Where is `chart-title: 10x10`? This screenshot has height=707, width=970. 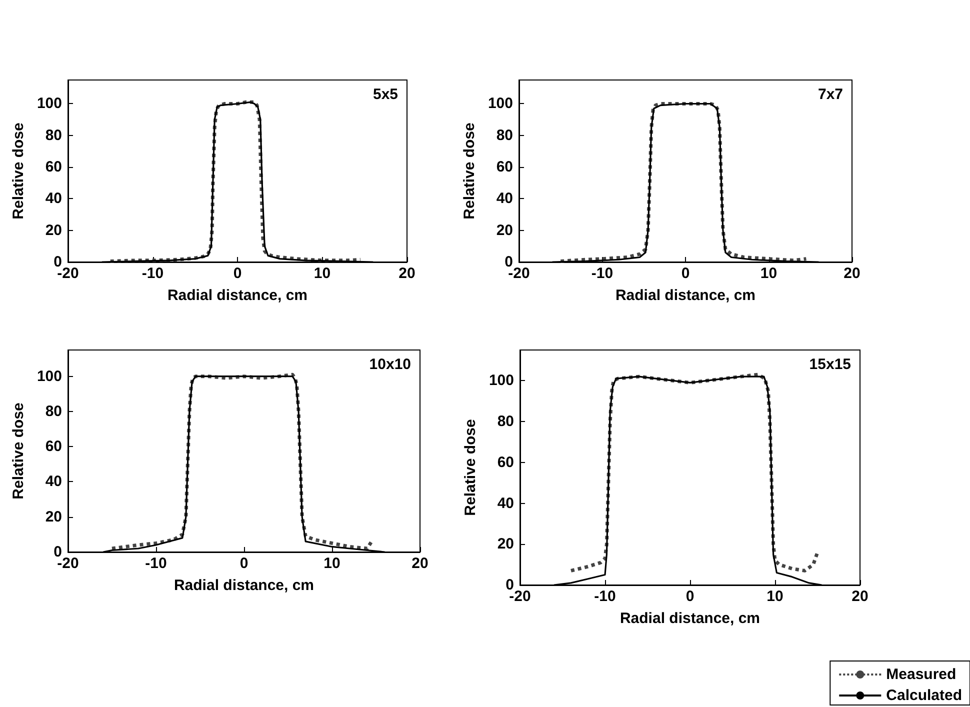
chart-title: 10x10 is located at coordinates (390, 364).